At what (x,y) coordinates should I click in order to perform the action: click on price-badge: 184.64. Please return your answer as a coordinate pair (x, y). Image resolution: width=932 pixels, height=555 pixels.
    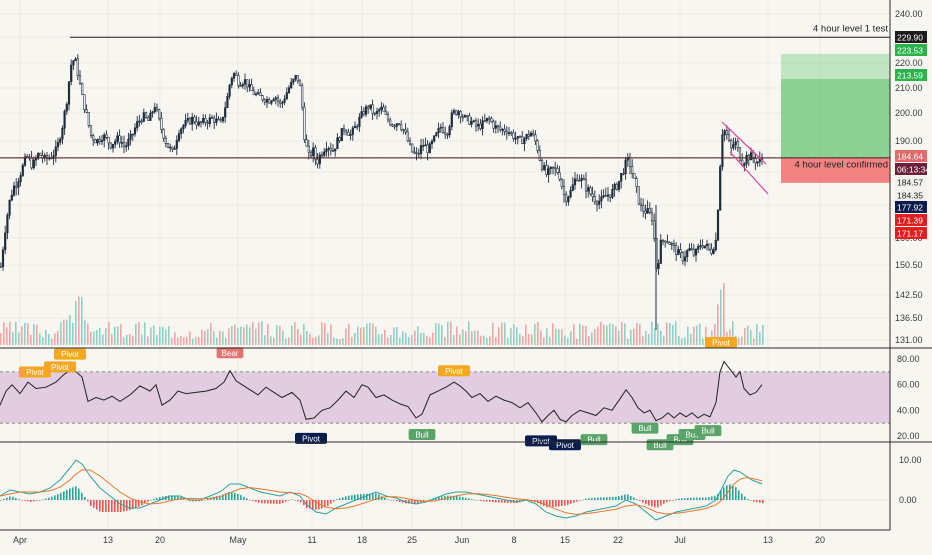
    Looking at the image, I should click on (911, 156).